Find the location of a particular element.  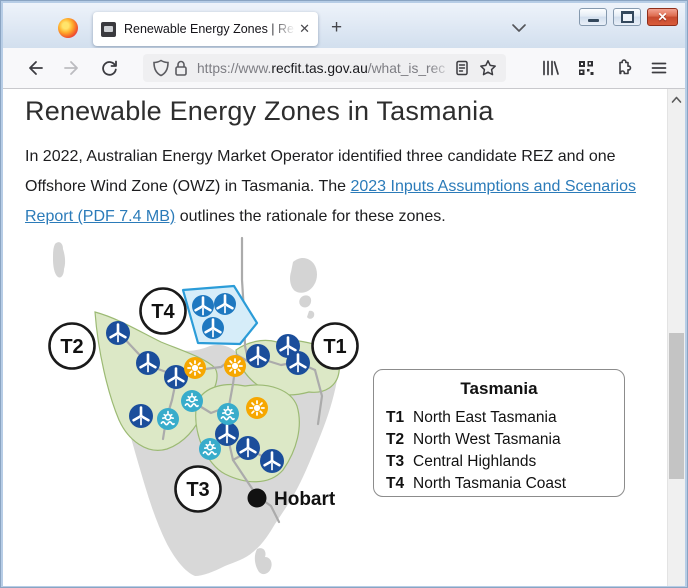

window-controls: ✕ is located at coordinates (625, 17).